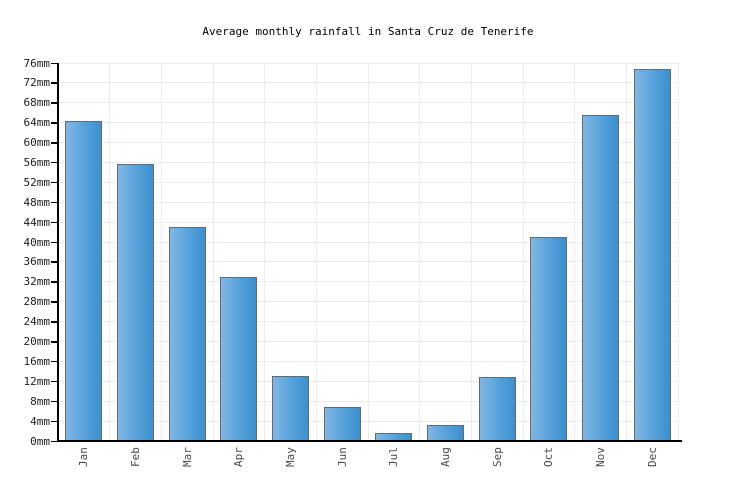 This screenshot has height=500, width=736. Describe the element at coordinates (37, 103) in the screenshot. I see `y-tick-label: 68mm` at that location.